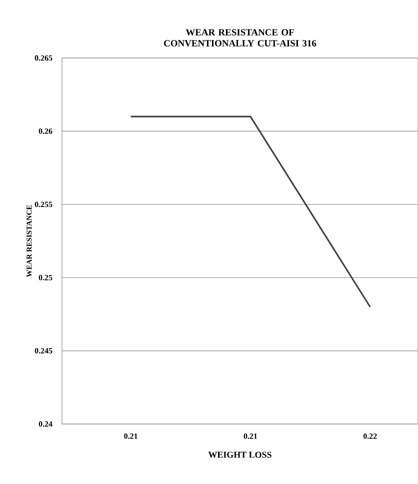 Image resolution: width=418 pixels, height=484 pixels. I want to click on chart-title: WEAR RESISTANCE OF CONVENTIONALLY CUT-AISI 316, so click(240, 37).